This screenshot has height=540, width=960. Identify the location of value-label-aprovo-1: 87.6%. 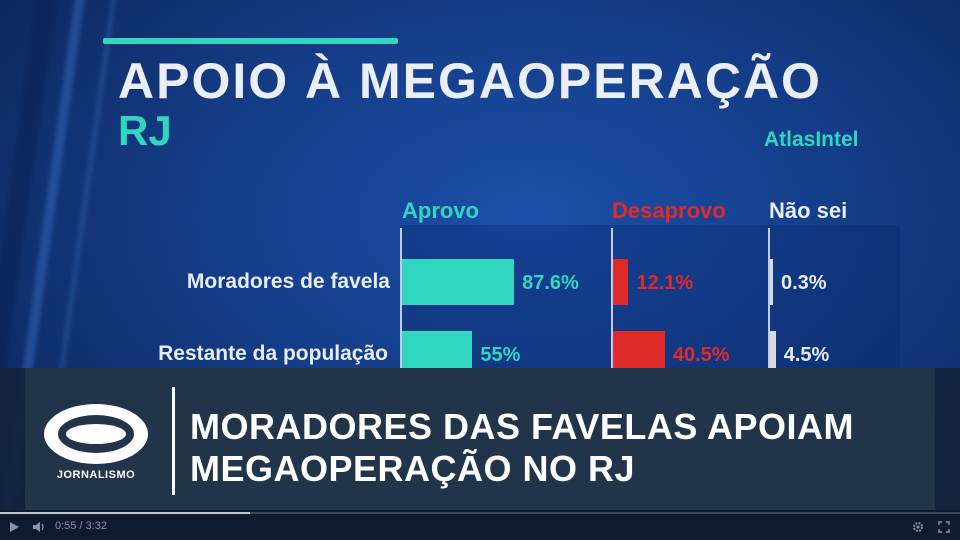
(550, 283).